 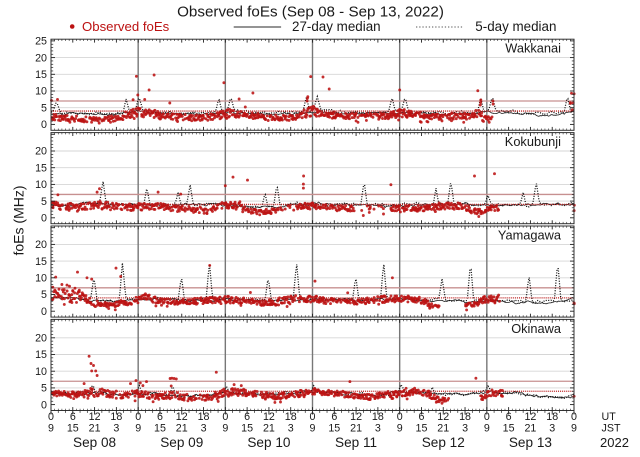 I want to click on svg-text: Wakkanai, so click(x=533, y=48).